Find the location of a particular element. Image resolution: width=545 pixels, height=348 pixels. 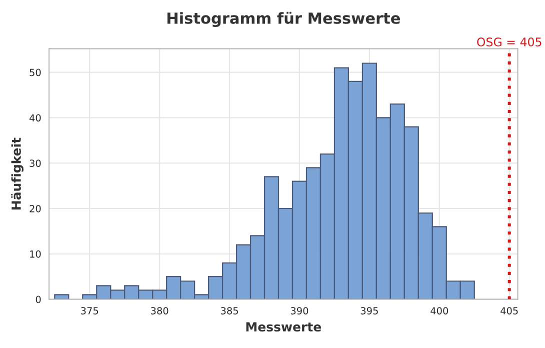

x-tick-label: 380 is located at coordinates (159, 310).